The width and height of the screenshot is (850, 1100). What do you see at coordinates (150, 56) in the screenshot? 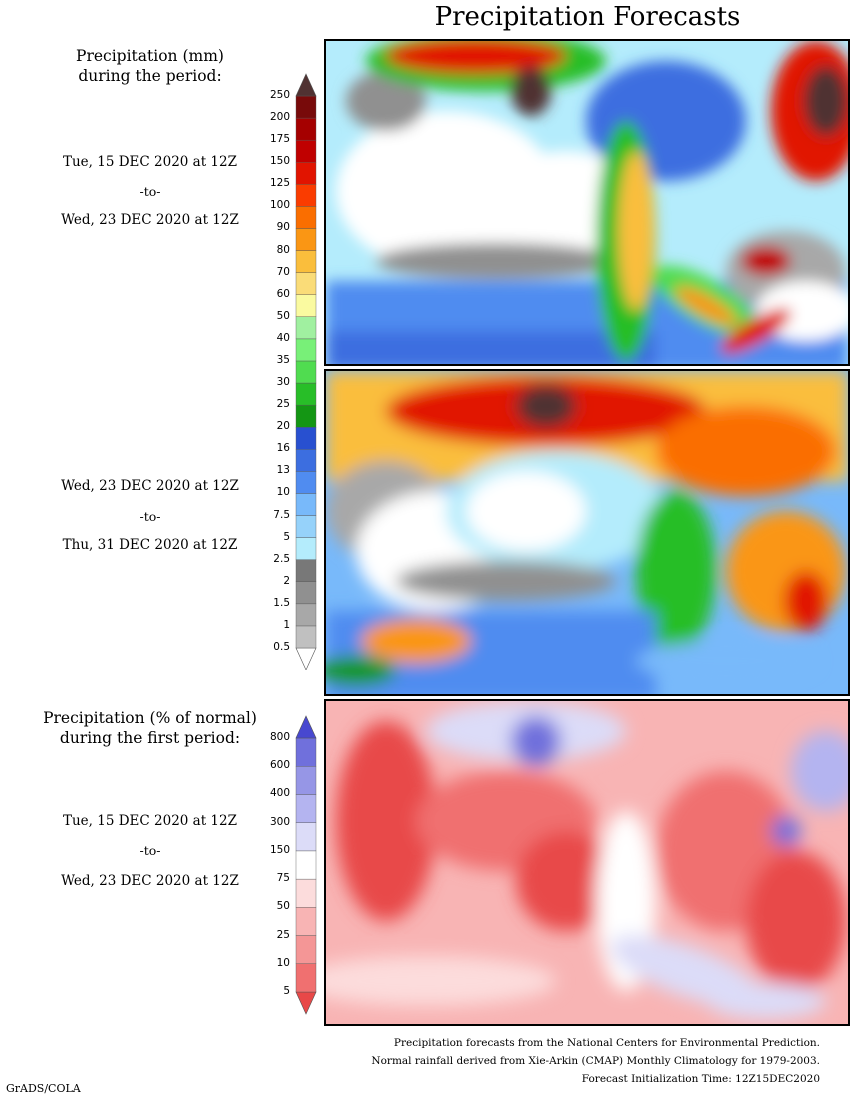
I see `mm-header-line1: Precipitation (mm)` at bounding box center [150, 56].